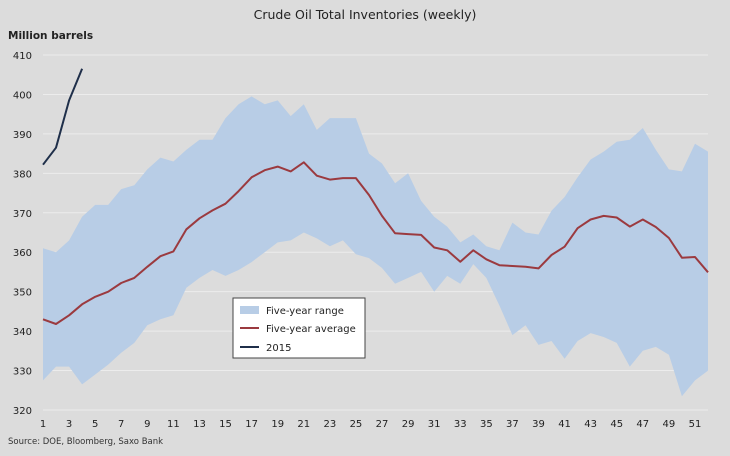  What do you see at coordinates (22, 411) in the screenshot?
I see `y-tick-label: 320` at bounding box center [22, 411].